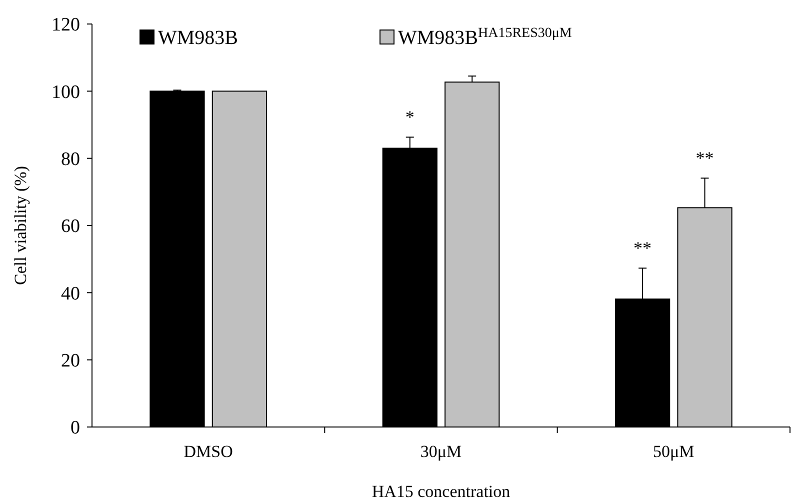 The image size is (798, 503). What do you see at coordinates (20, 225) in the screenshot?
I see `y-axis-title: Cell viability (%)` at bounding box center [20, 225].